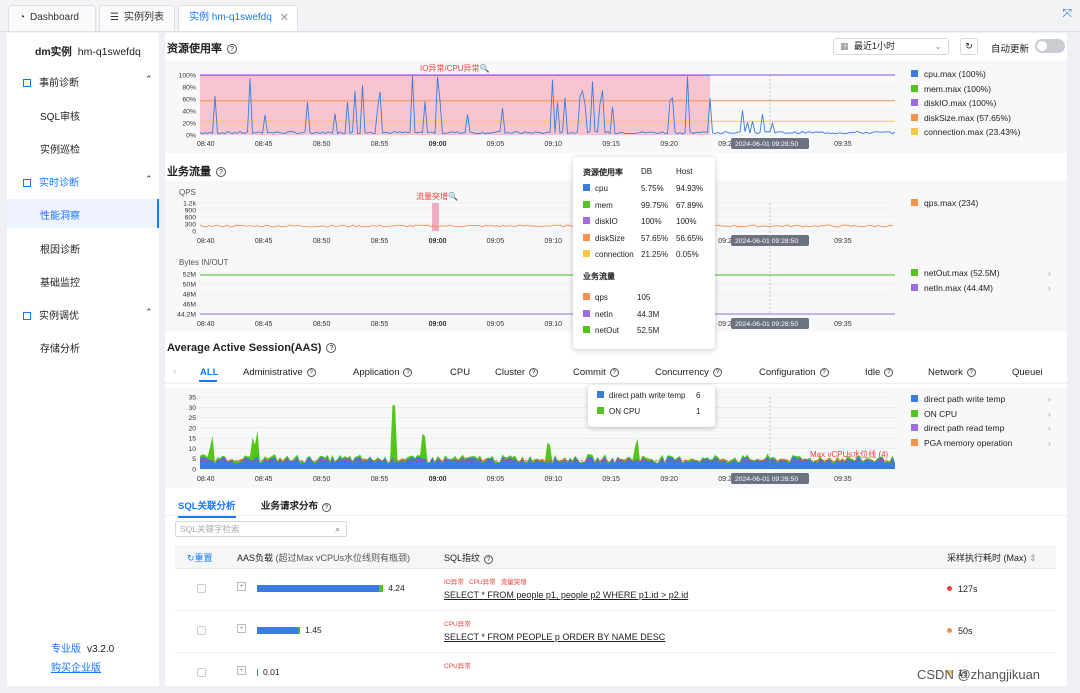 The width and height of the screenshot is (1080, 693). I want to click on sidebar-item-perf-insight: 性能洞察, so click(60, 216).